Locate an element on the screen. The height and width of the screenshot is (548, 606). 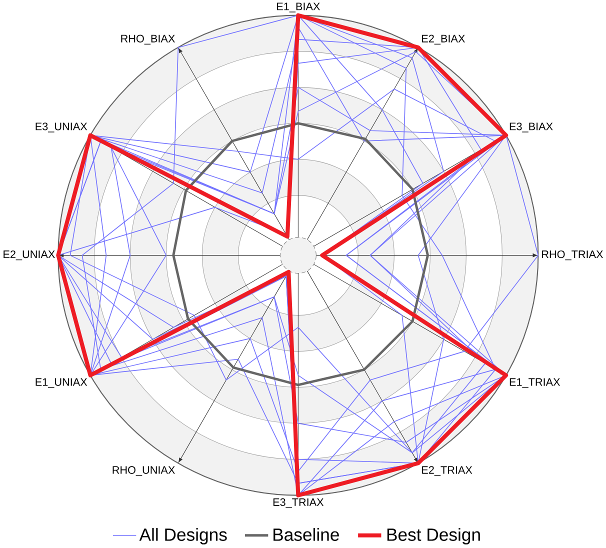
spoke-label: RHO_TRIAX is located at coordinates (573, 255).